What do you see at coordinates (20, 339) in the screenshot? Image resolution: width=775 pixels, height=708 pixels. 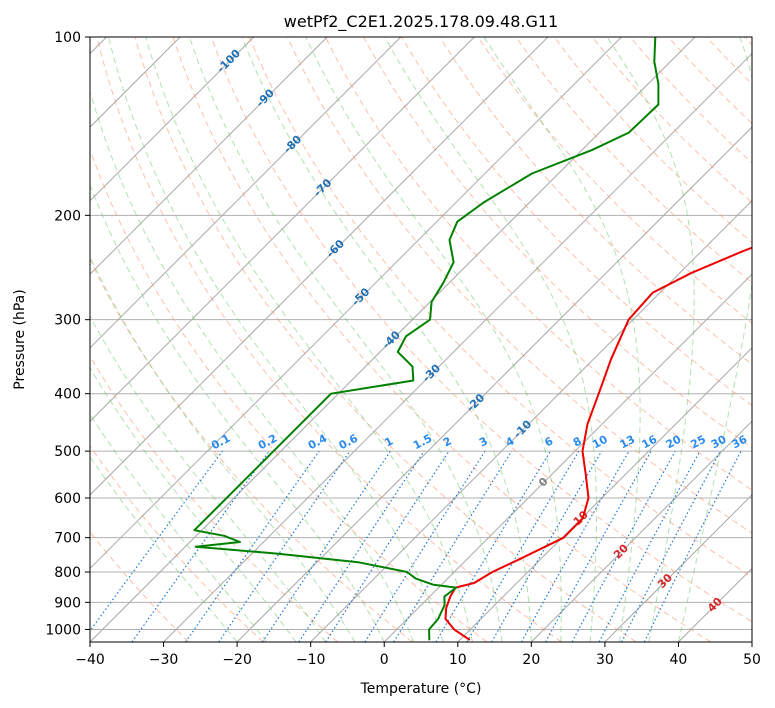 I see `y-axis-label: Pressure (hPa)` at bounding box center [20, 339].